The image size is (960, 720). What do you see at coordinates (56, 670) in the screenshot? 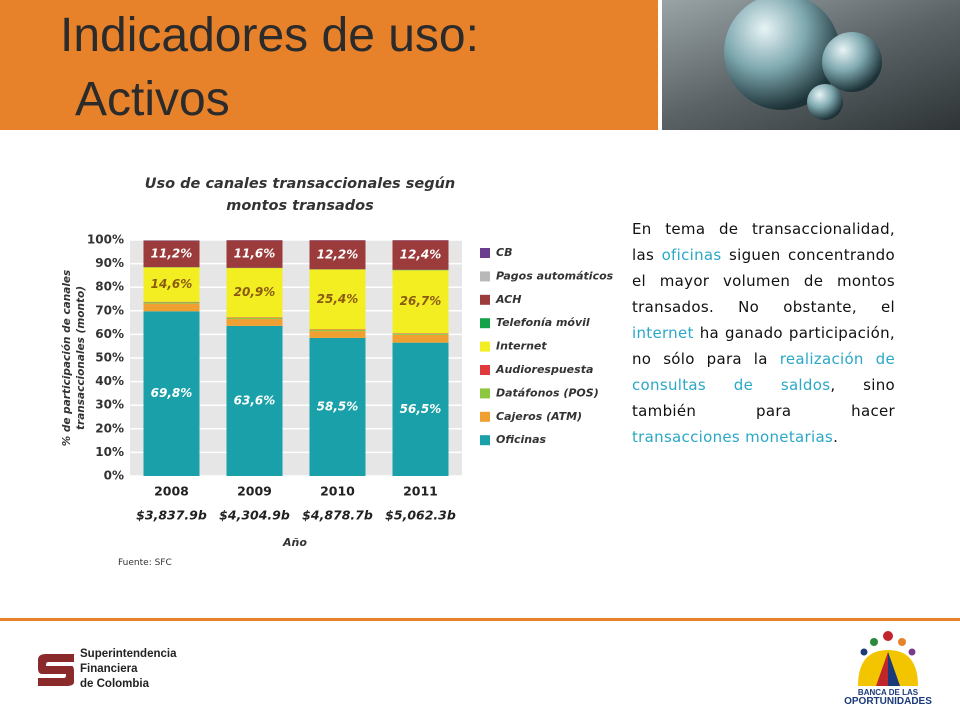
I see `sfc-logo-mark` at bounding box center [56, 670].